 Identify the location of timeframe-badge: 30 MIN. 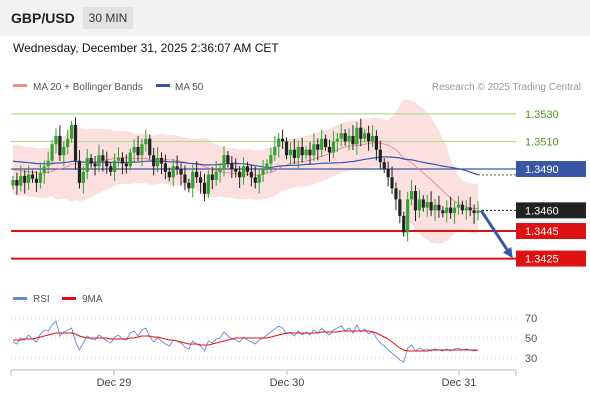
(108, 18).